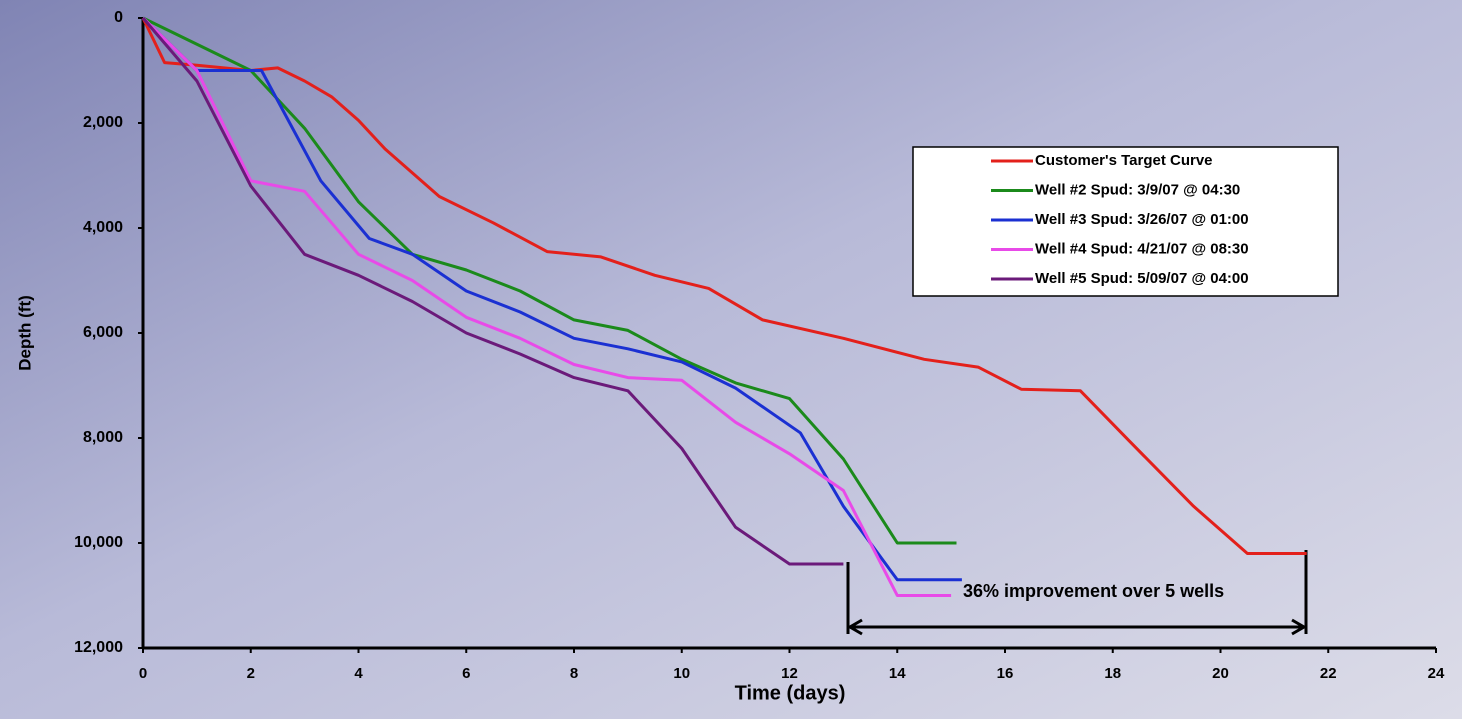 The image size is (1462, 724). What do you see at coordinates (1005, 673) in the screenshot?
I see `x-tick-label: 16` at bounding box center [1005, 673].